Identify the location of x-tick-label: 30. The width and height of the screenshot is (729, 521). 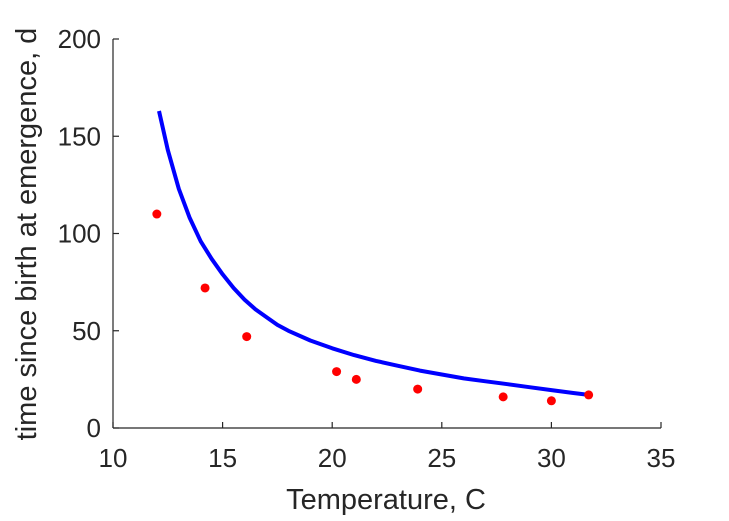
(551, 458).